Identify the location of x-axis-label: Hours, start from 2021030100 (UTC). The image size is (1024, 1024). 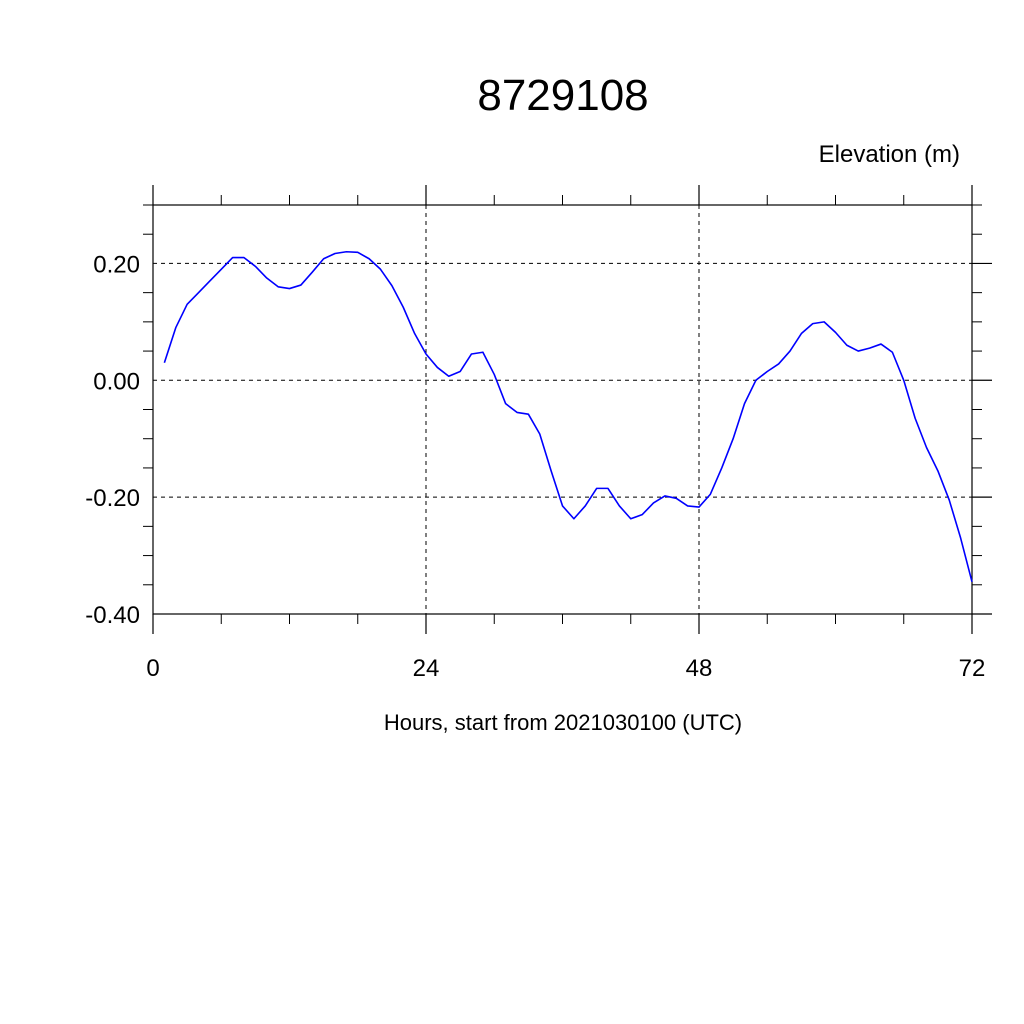
(563, 722).